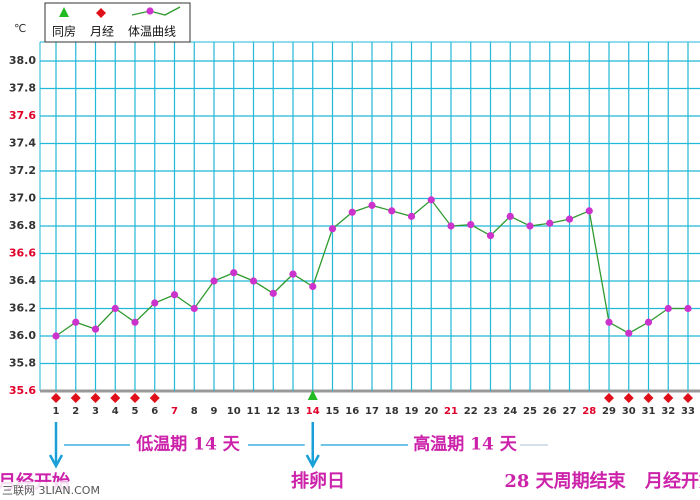 This screenshot has width=700, height=500. Describe the element at coordinates (22, 170) in the screenshot. I see `y-tick-label: 37.2` at that location.